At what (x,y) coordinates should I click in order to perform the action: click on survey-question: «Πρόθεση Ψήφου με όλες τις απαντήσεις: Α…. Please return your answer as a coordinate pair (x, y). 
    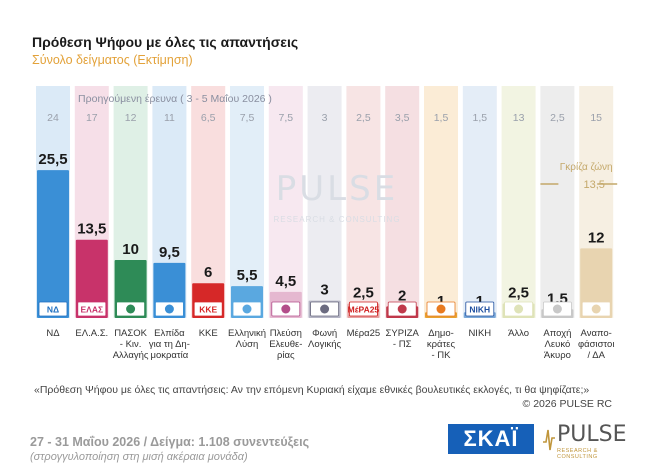
    Looking at the image, I should click on (312, 390).